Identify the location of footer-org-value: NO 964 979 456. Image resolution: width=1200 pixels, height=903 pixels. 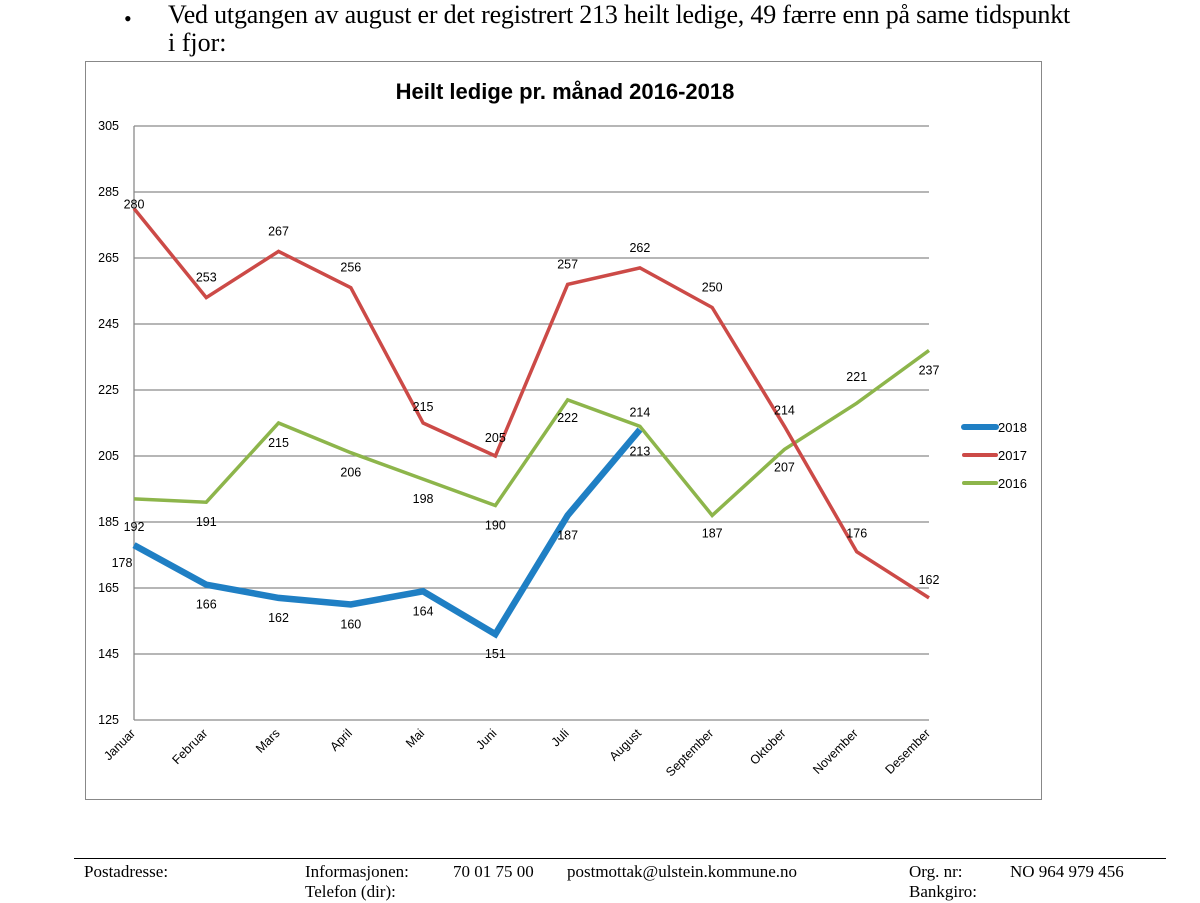
(1067, 871).